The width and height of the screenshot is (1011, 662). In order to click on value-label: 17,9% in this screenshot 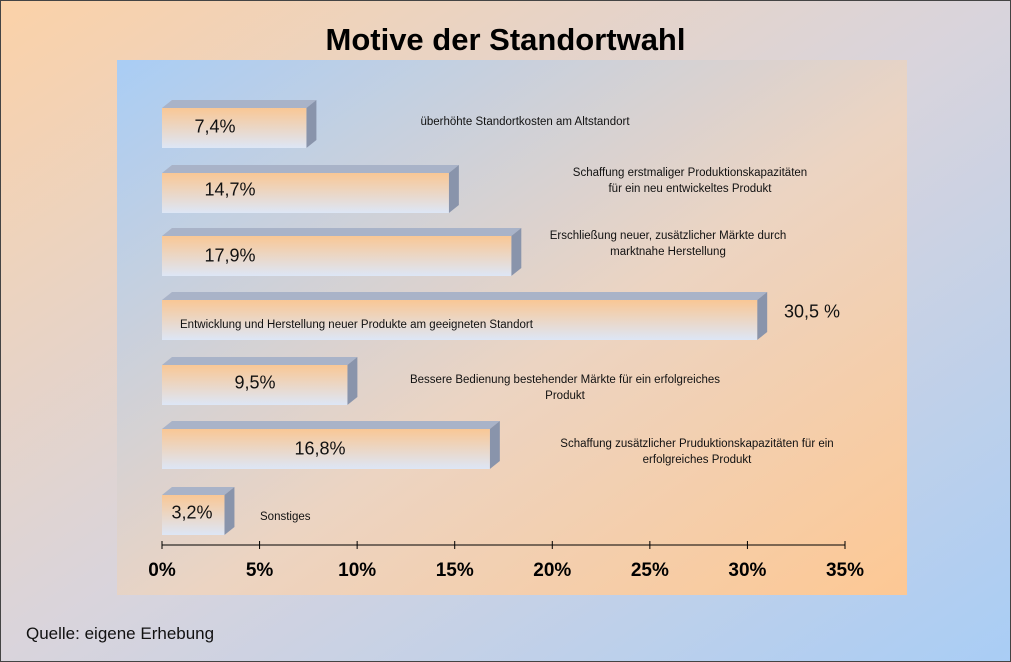, I will do `click(230, 255)`.